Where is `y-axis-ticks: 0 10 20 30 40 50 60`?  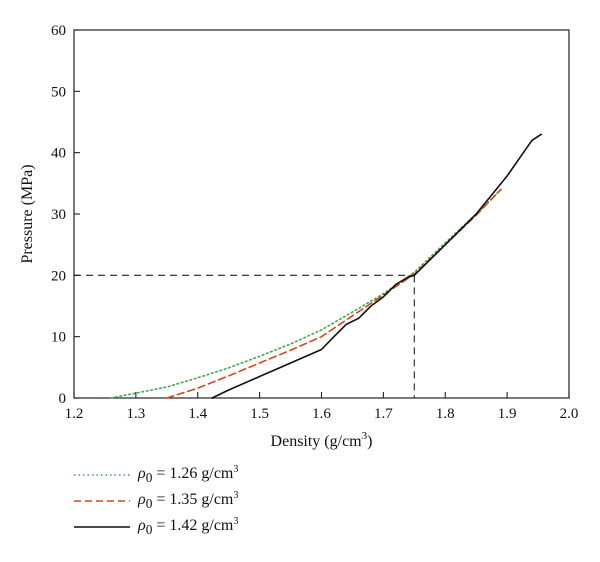 y-axis-ticks: 0 10 20 30 40 50 60 is located at coordinates (65, 215).